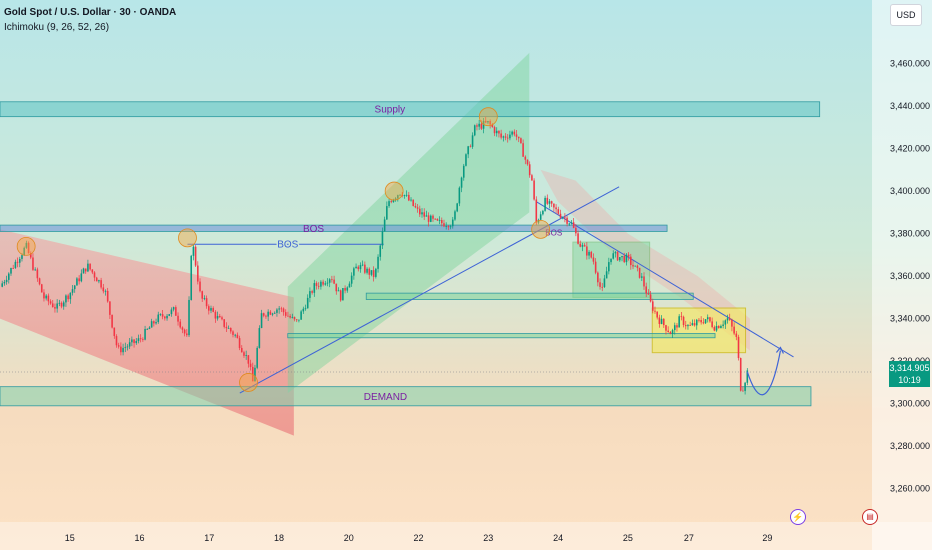  Describe the element at coordinates (57, 27) in the screenshot. I see `indicator-legend: Ichimoku (9, 26, 52, 26)` at that location.